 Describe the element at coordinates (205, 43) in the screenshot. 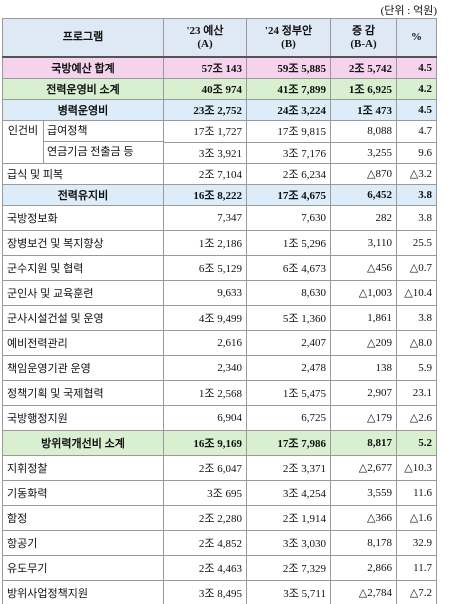

I see `header-sub: (A)` at that location.